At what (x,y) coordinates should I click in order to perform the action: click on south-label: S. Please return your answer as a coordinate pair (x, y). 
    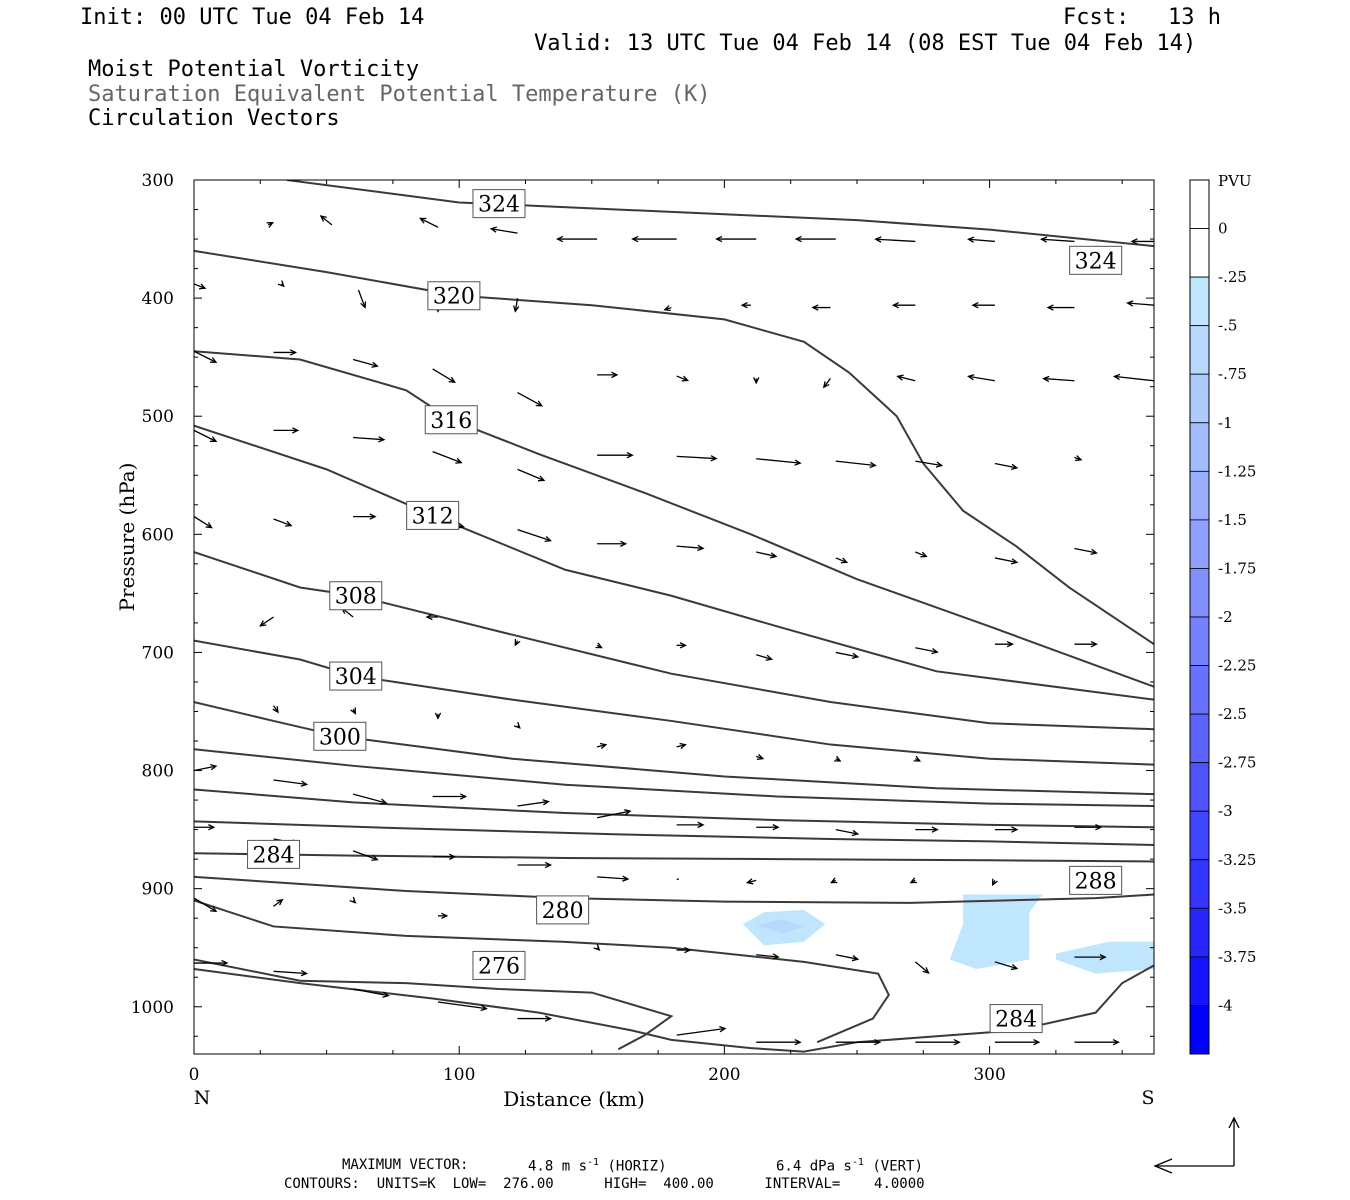
    Looking at the image, I should click on (1147, 1098).